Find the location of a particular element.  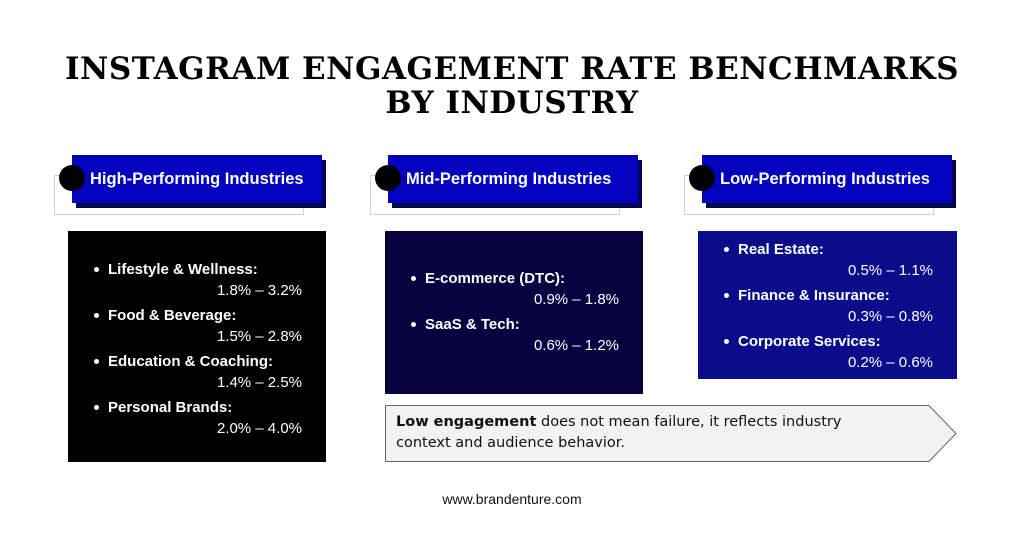

header-label: Mid-Performing Industries is located at coordinates (513, 179).